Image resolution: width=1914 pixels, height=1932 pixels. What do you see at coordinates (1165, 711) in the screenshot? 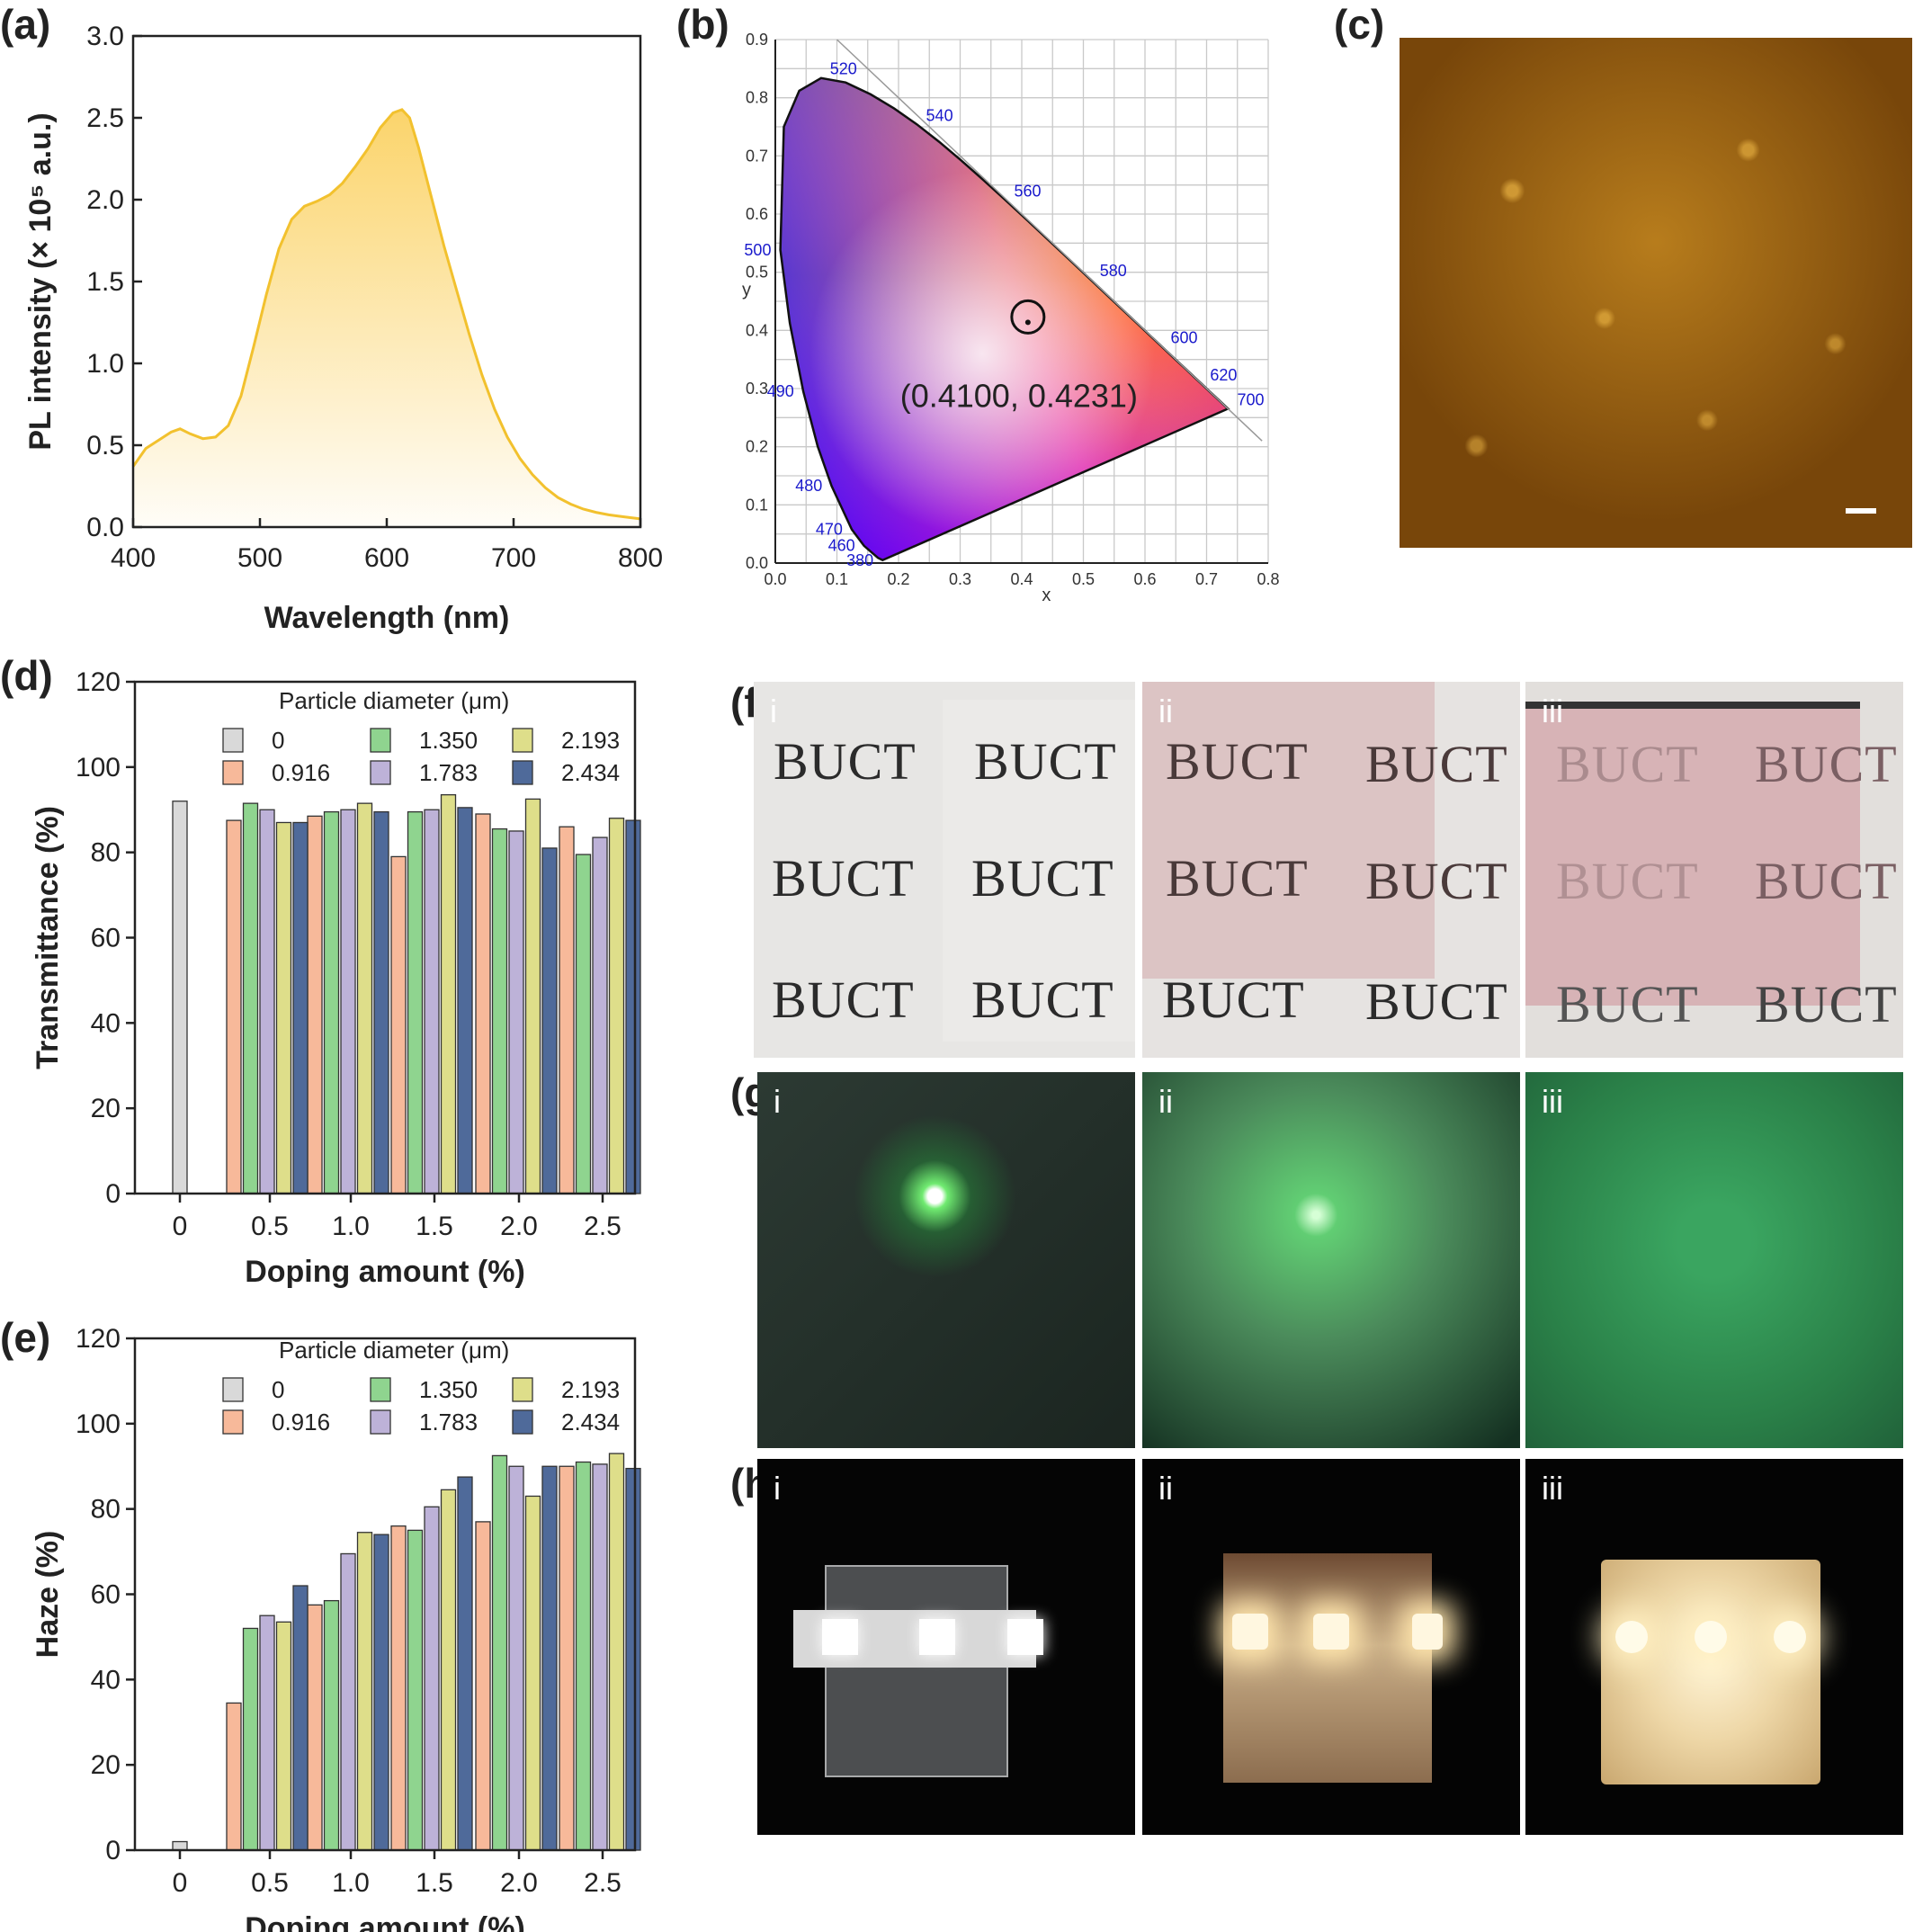
I see `photo-f-label-ii: ii` at bounding box center [1165, 711].